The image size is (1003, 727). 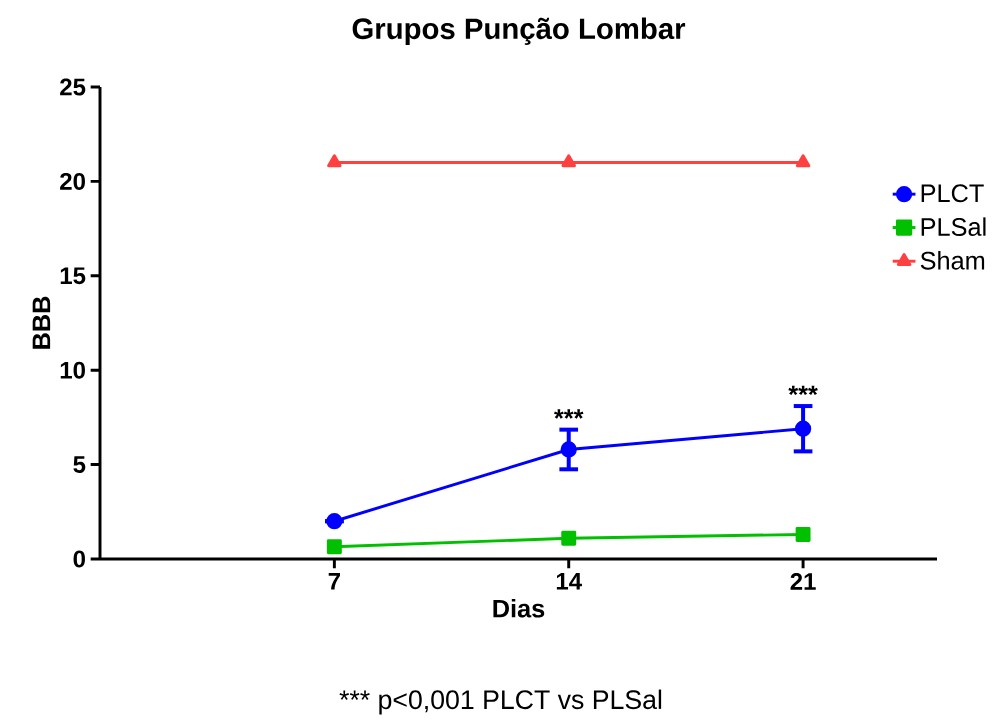 I want to click on legend-label: PLCT, so click(x=952, y=193).